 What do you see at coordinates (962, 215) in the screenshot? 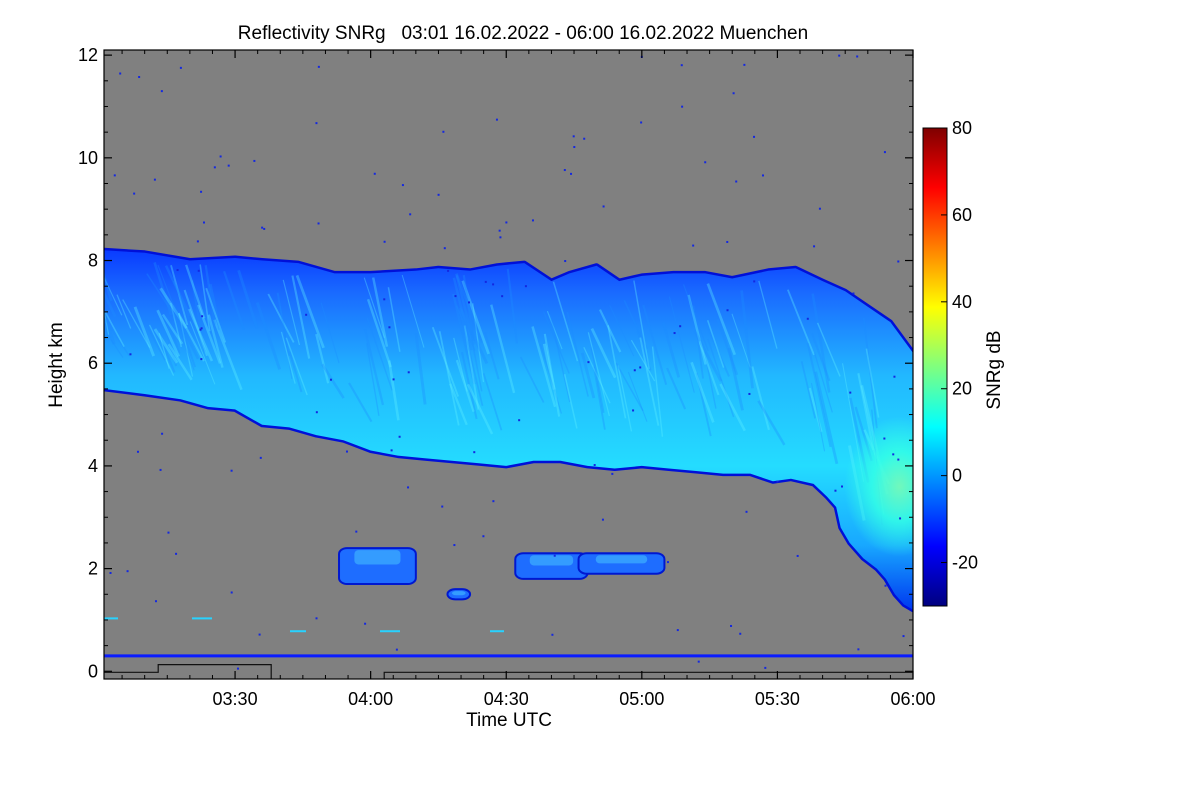
I see `colorbar-tick-label: 60` at bounding box center [962, 215].